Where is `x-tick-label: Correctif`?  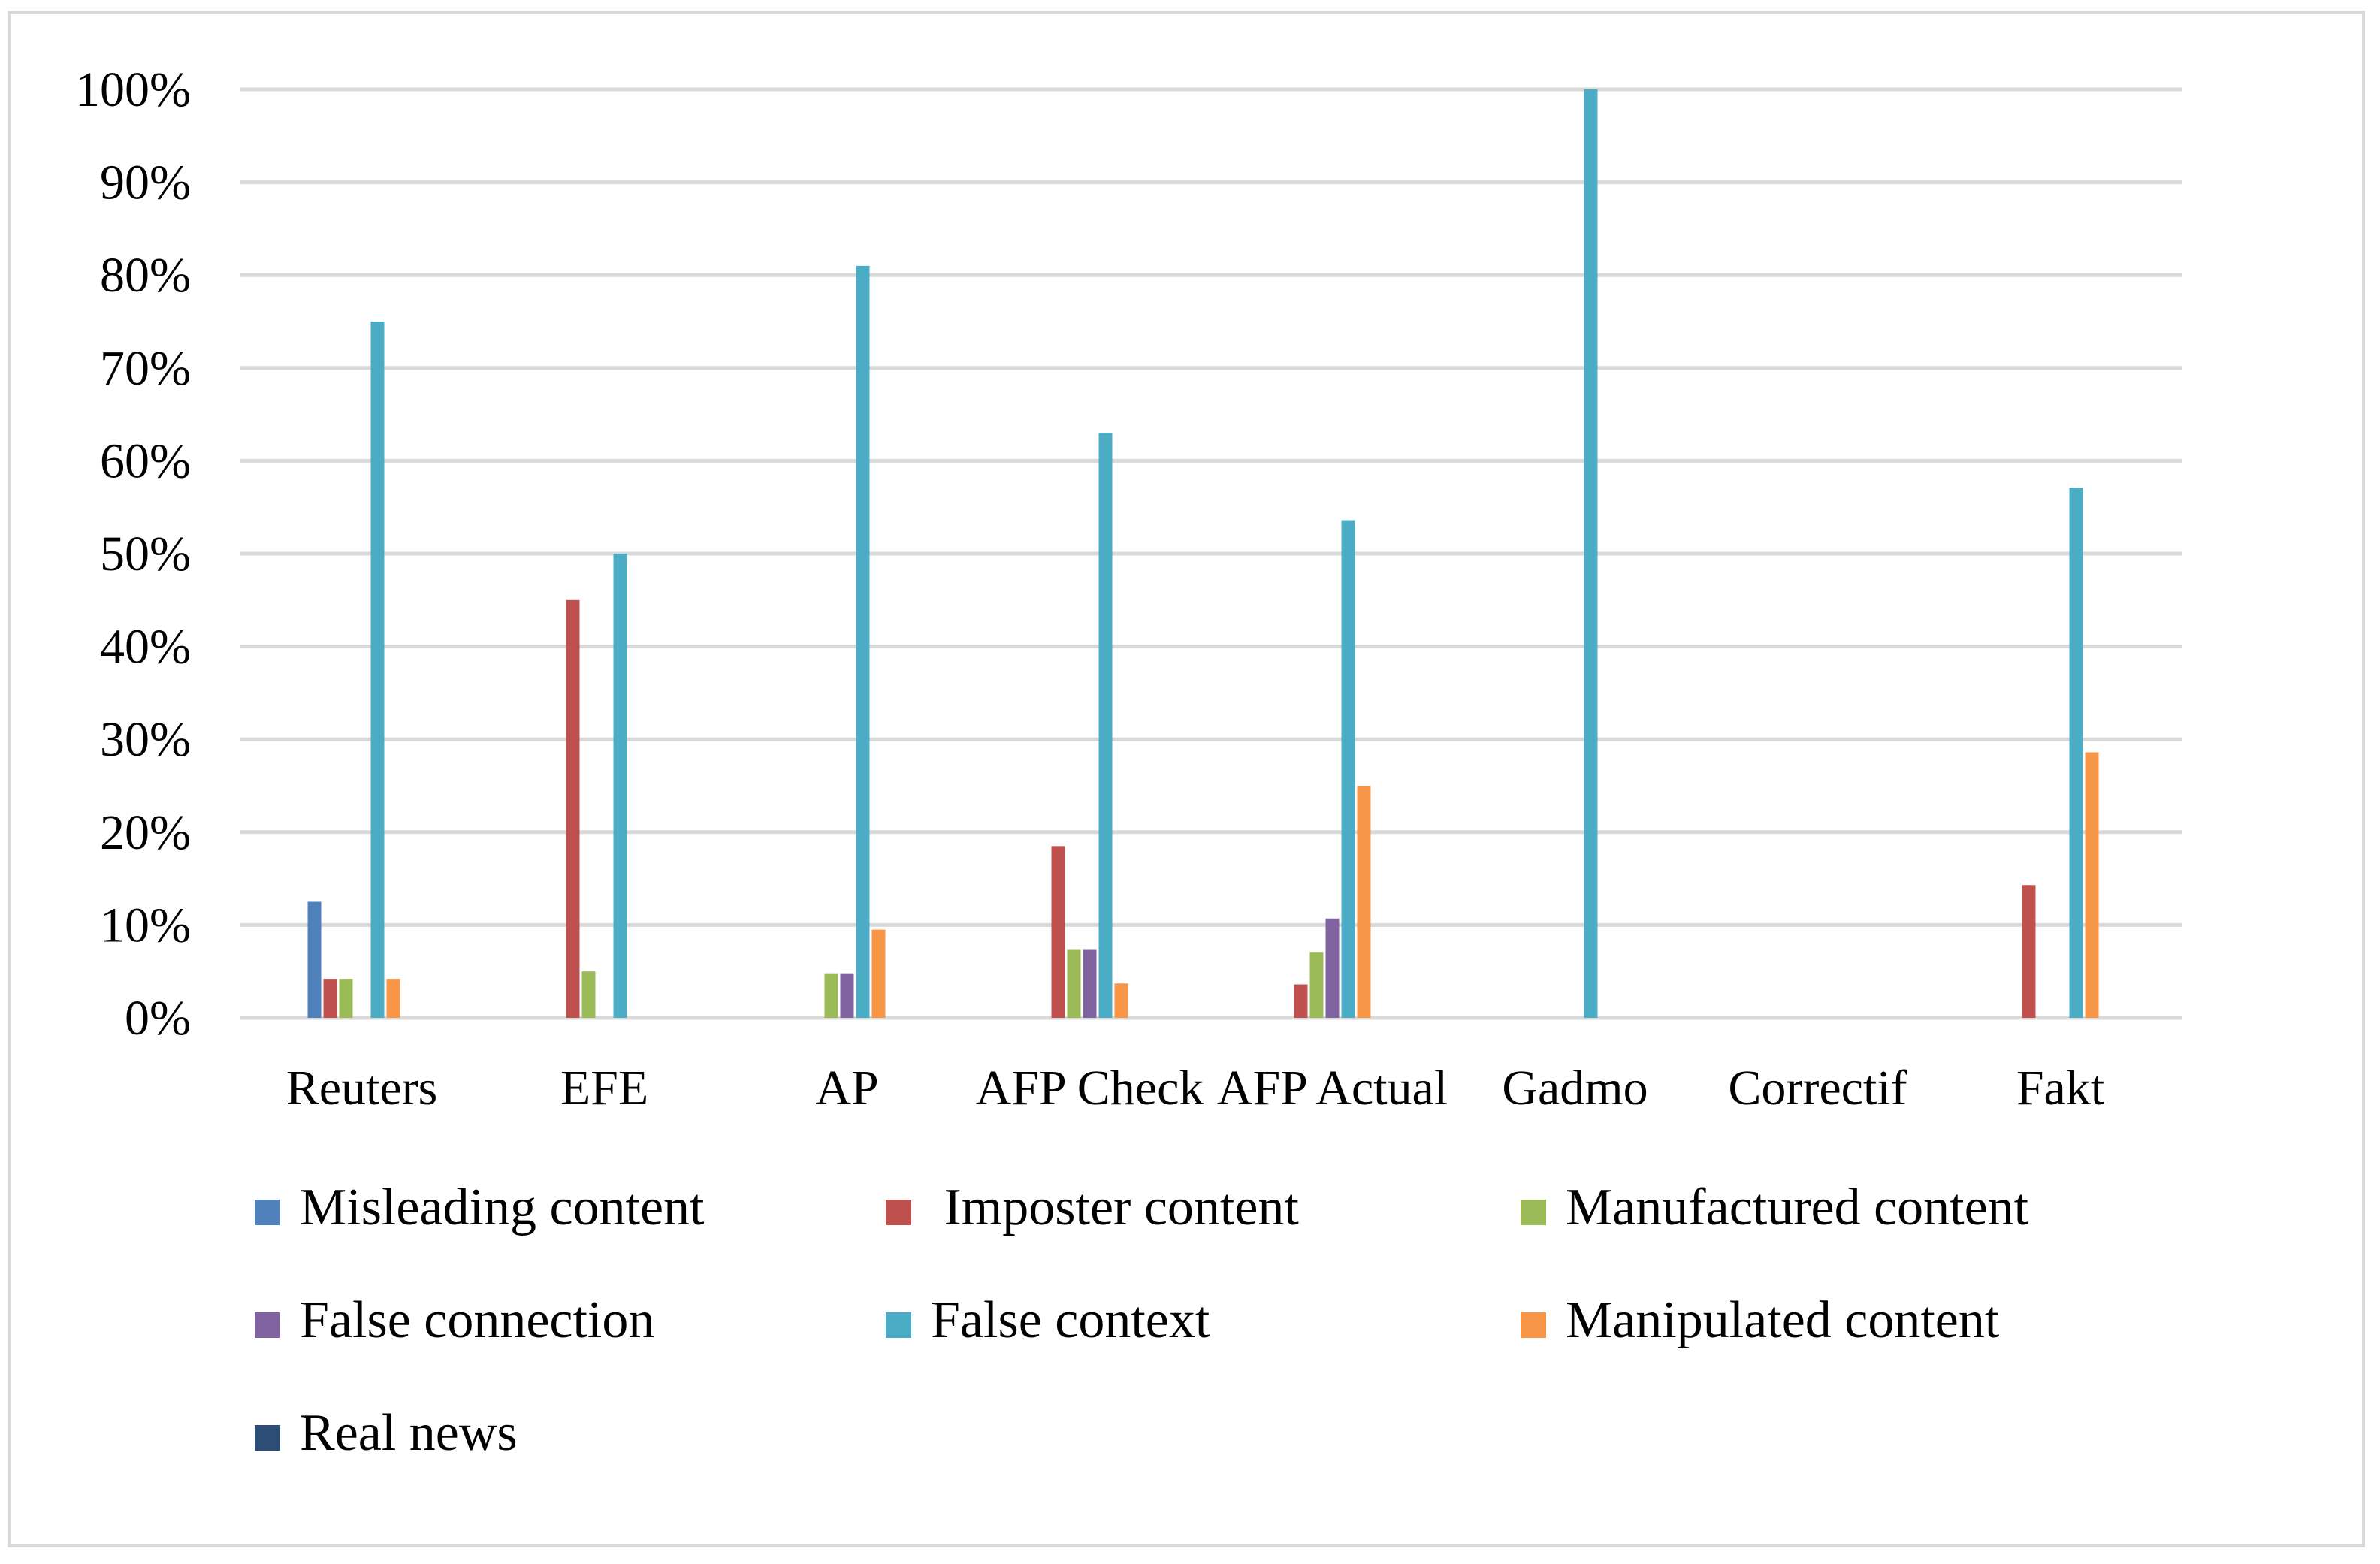 x-tick-label: Correctif is located at coordinates (1818, 1088).